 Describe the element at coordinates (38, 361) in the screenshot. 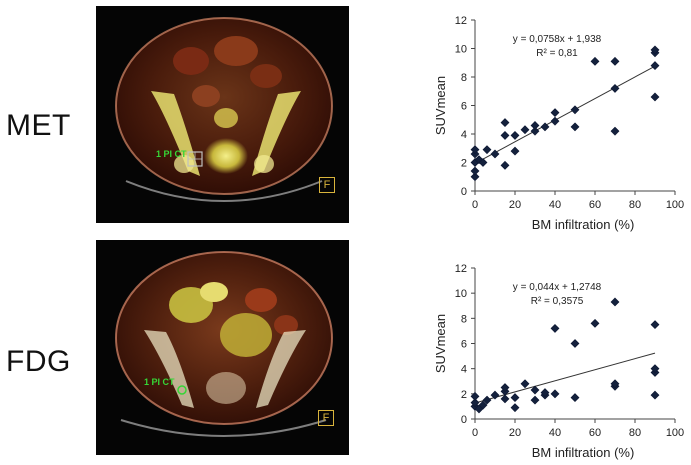

I see `fdg-row-label: FDG` at that location.